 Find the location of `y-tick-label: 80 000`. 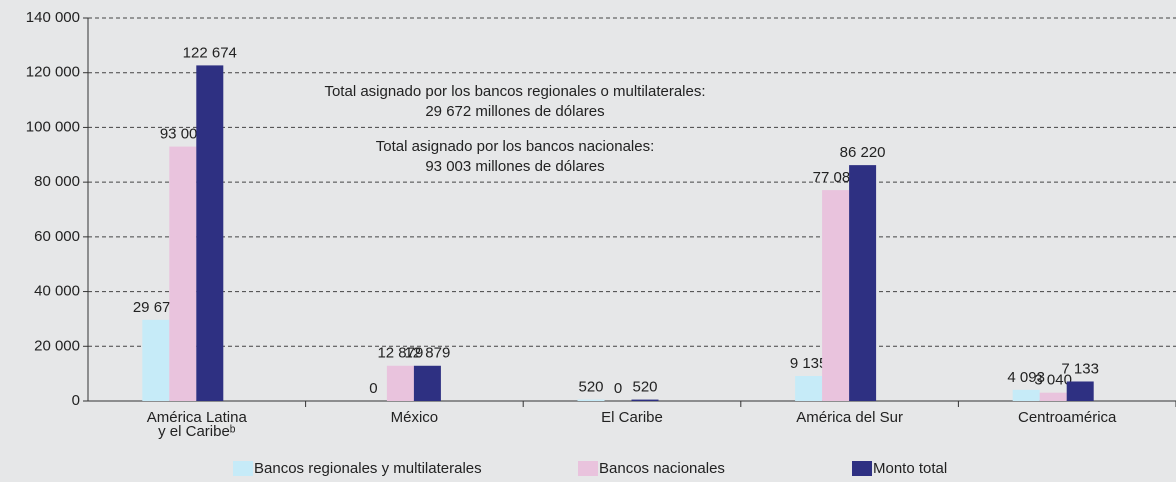

y-tick-label: 80 000 is located at coordinates (57, 181).